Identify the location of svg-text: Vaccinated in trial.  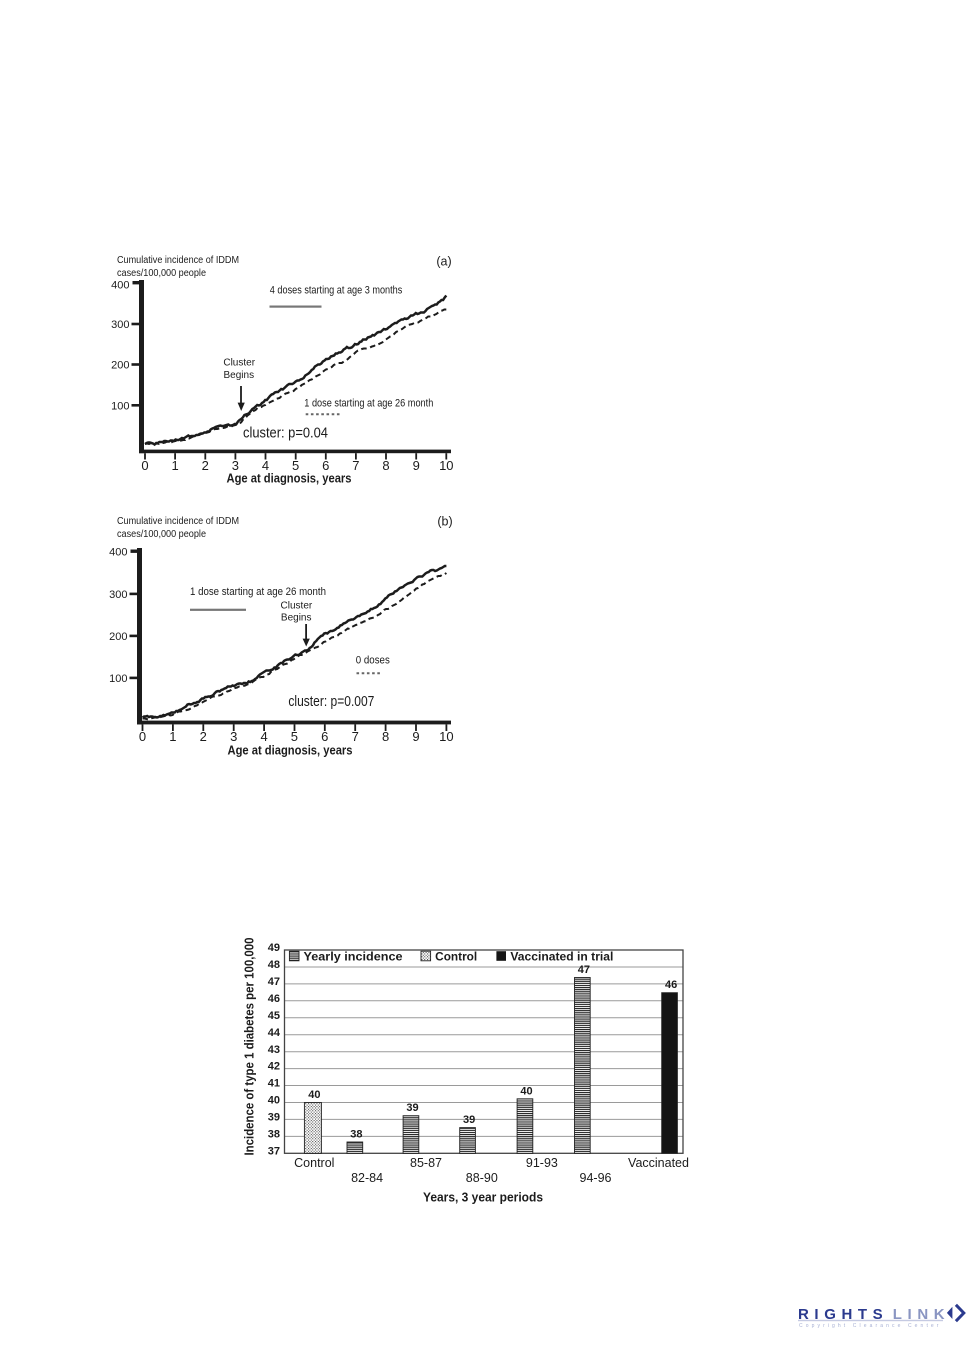
(561, 957).